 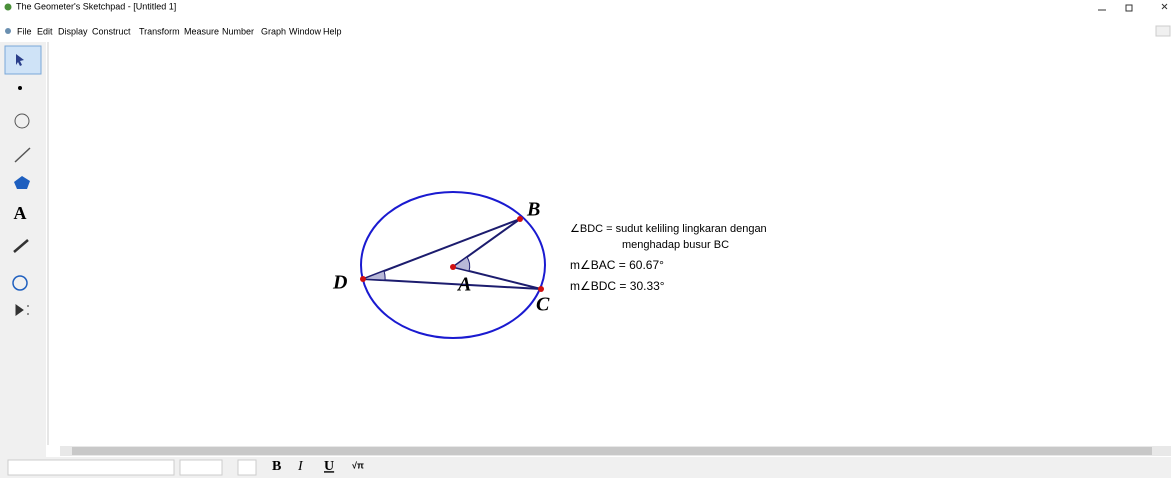 What do you see at coordinates (585, 467) in the screenshot?
I see `format-bar` at bounding box center [585, 467].